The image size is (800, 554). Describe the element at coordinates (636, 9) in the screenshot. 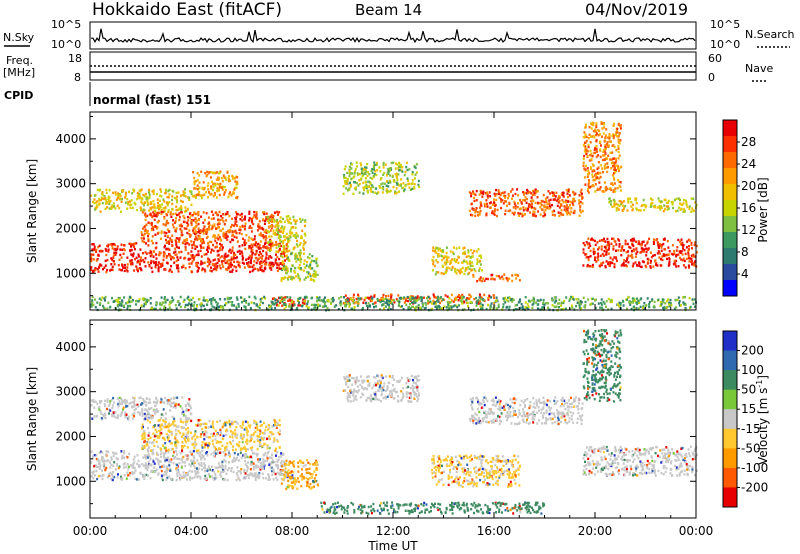

I see `date-label: 04/Nov/2019` at that location.